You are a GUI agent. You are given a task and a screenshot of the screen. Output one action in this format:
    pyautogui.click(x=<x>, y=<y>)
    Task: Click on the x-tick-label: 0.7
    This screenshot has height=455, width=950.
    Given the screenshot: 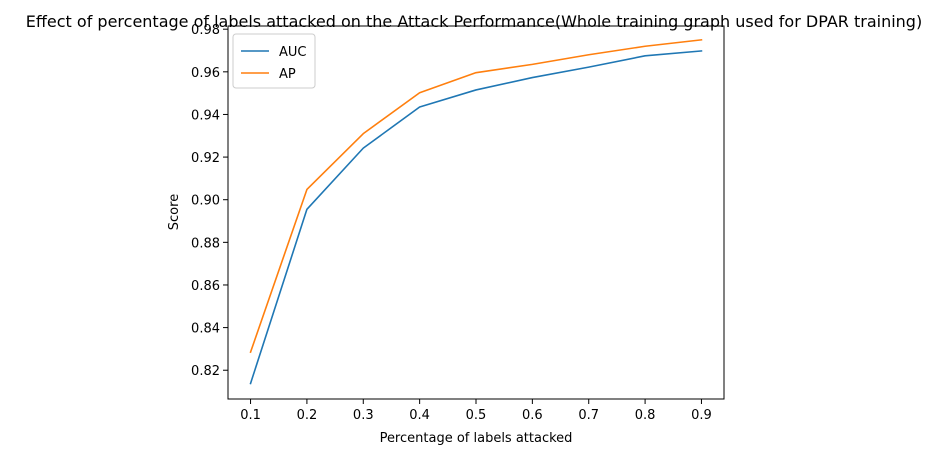 What is the action you would take?
    pyautogui.click(x=588, y=415)
    